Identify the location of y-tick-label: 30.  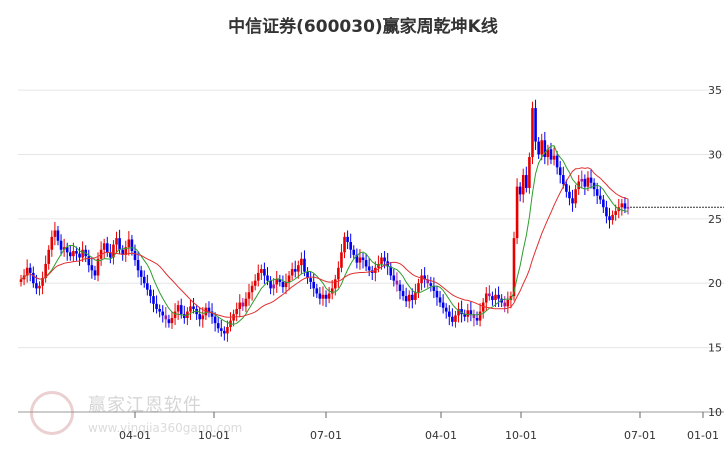
(715, 154).